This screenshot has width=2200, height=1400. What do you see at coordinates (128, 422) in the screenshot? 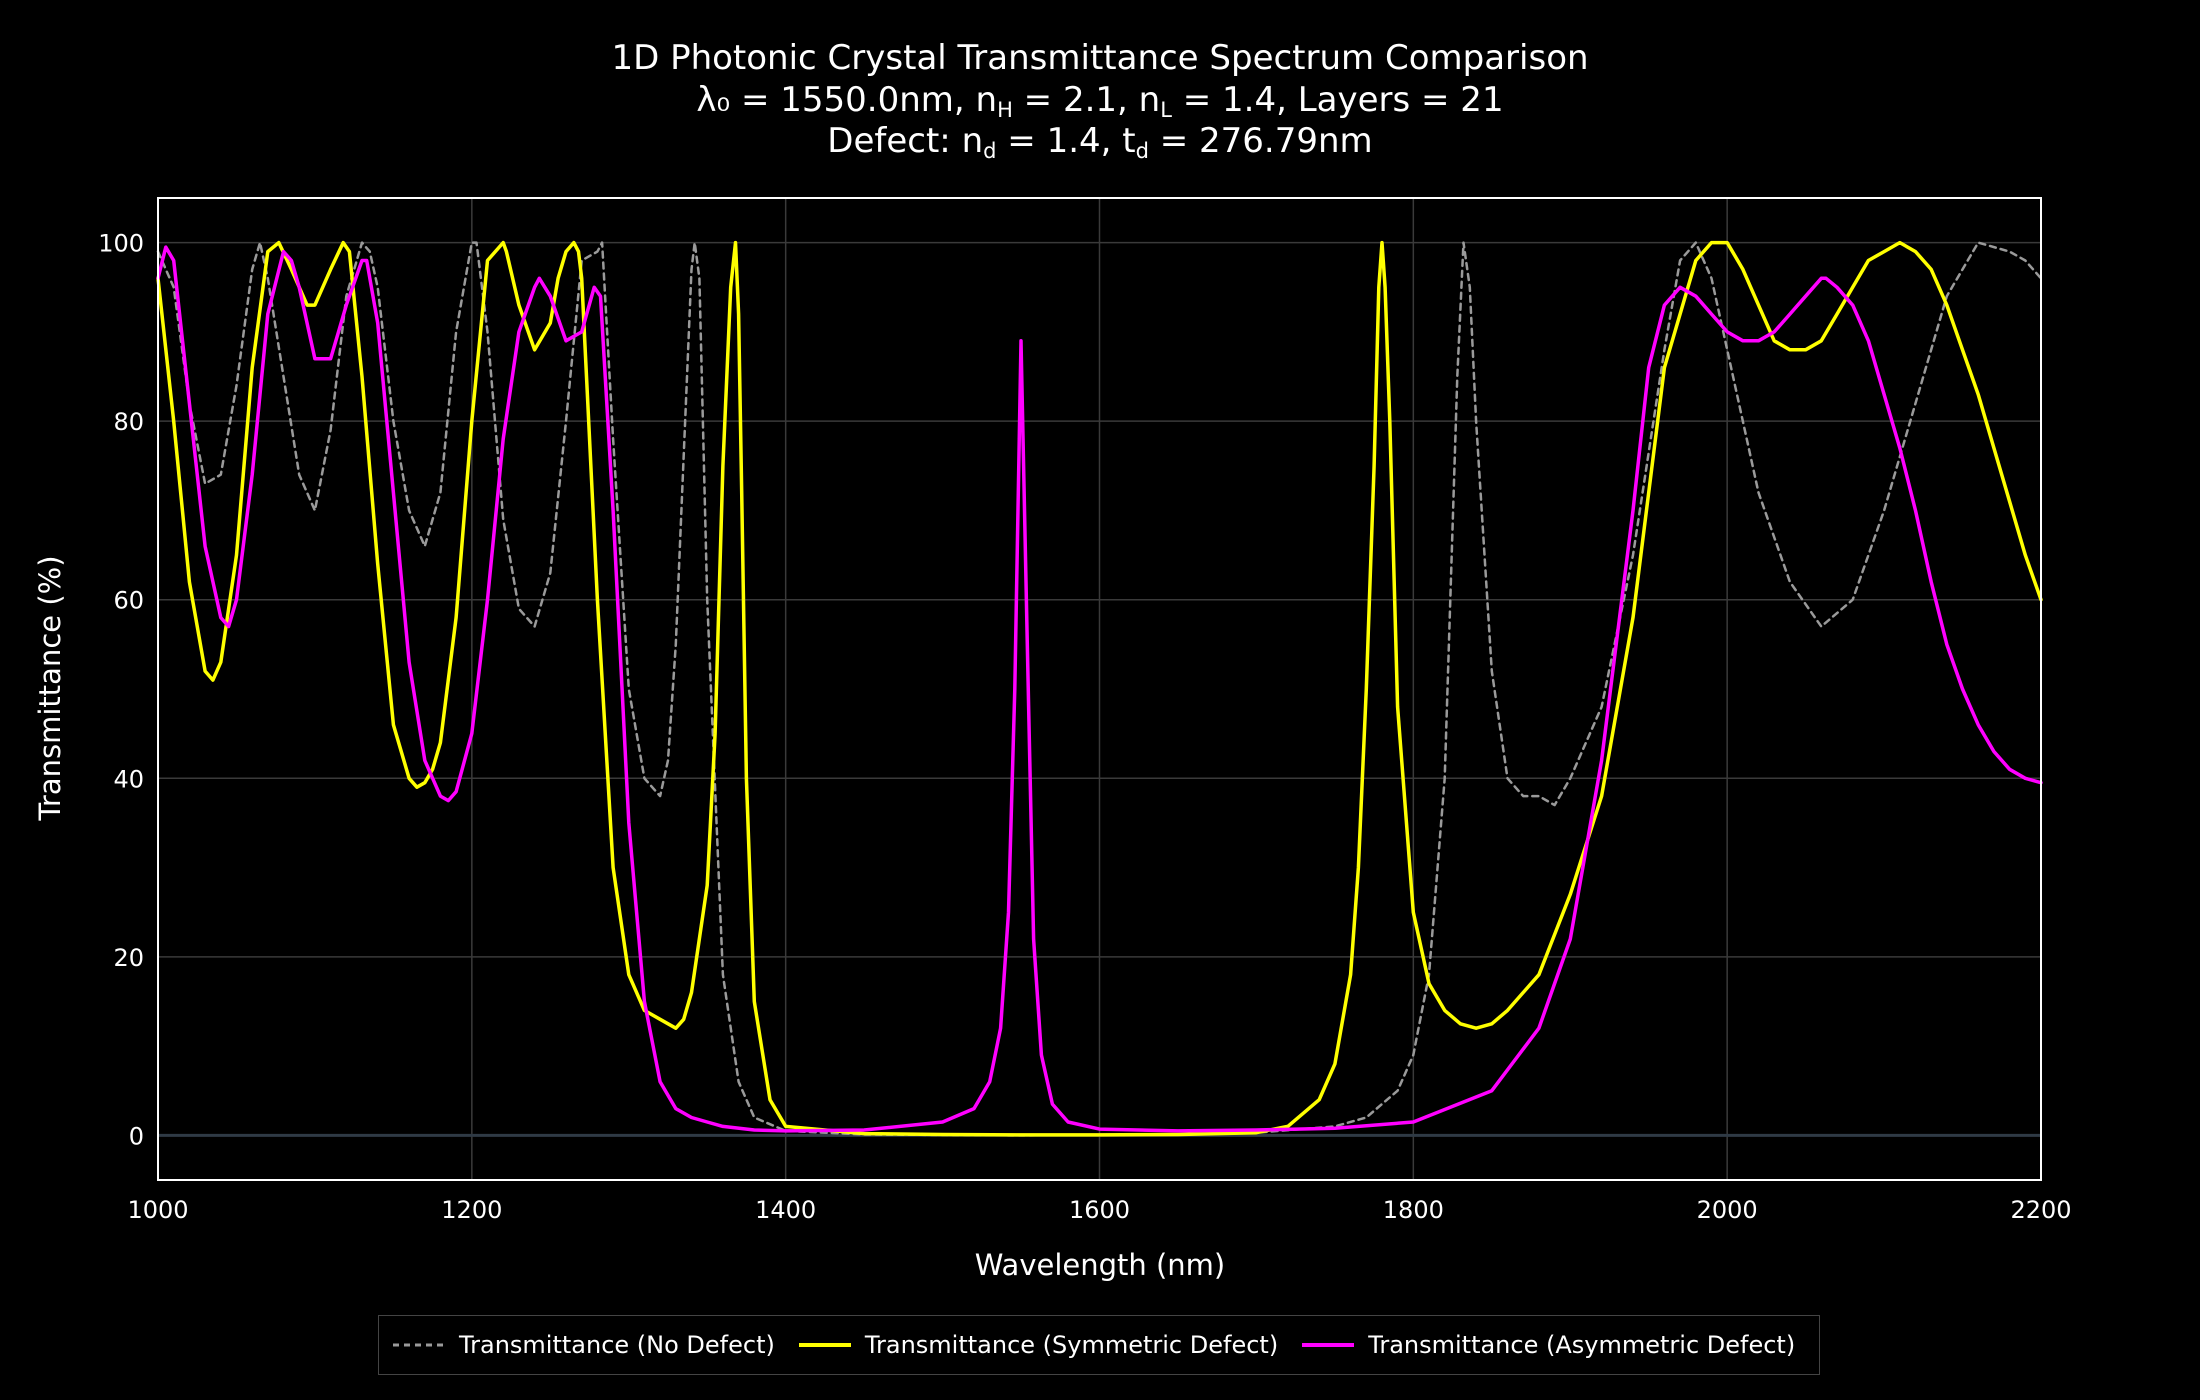
I see `y-tick-label-80: 80` at bounding box center [128, 422].